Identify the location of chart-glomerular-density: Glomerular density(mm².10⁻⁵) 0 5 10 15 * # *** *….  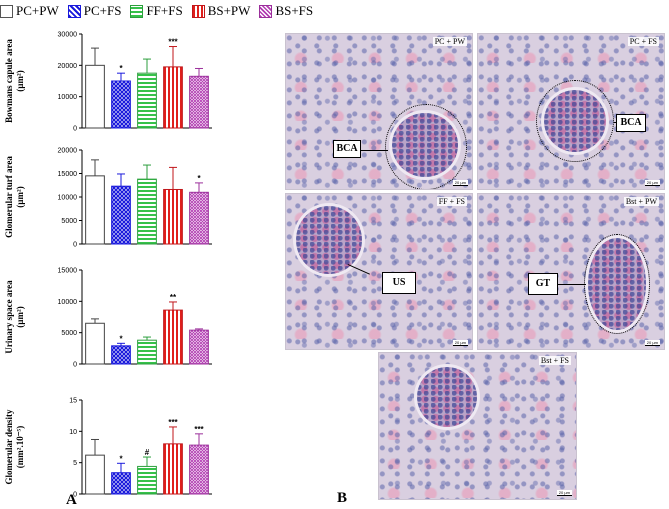
(112, 448).